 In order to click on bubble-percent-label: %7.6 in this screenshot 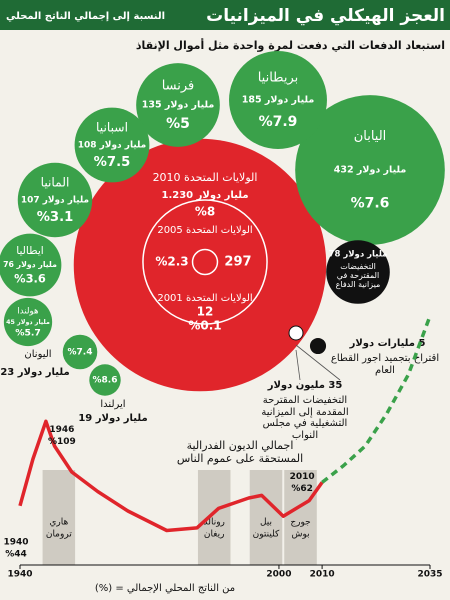, I will do `click(370, 204)`.